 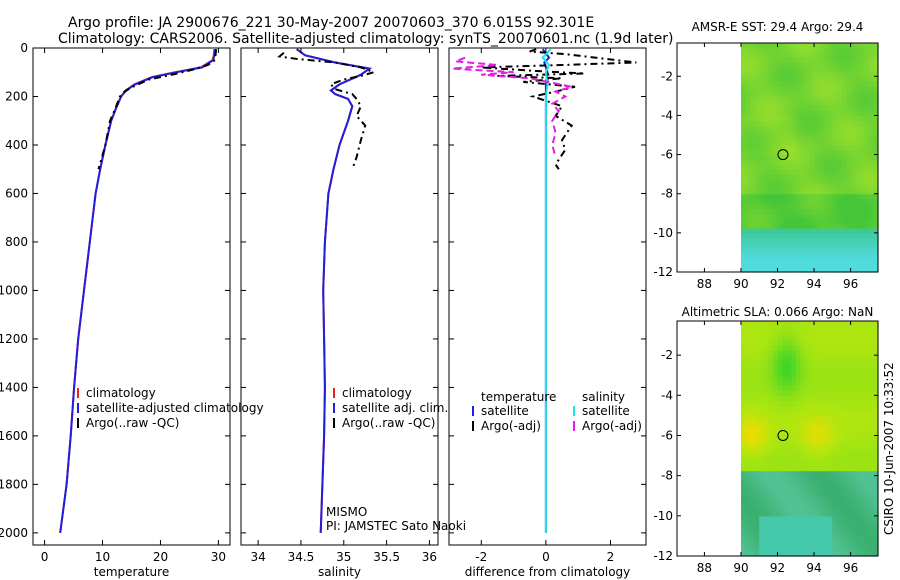 What do you see at coordinates (777, 284) in the screenshot?
I see `sst-xtick-label-2: 92` at bounding box center [777, 284].